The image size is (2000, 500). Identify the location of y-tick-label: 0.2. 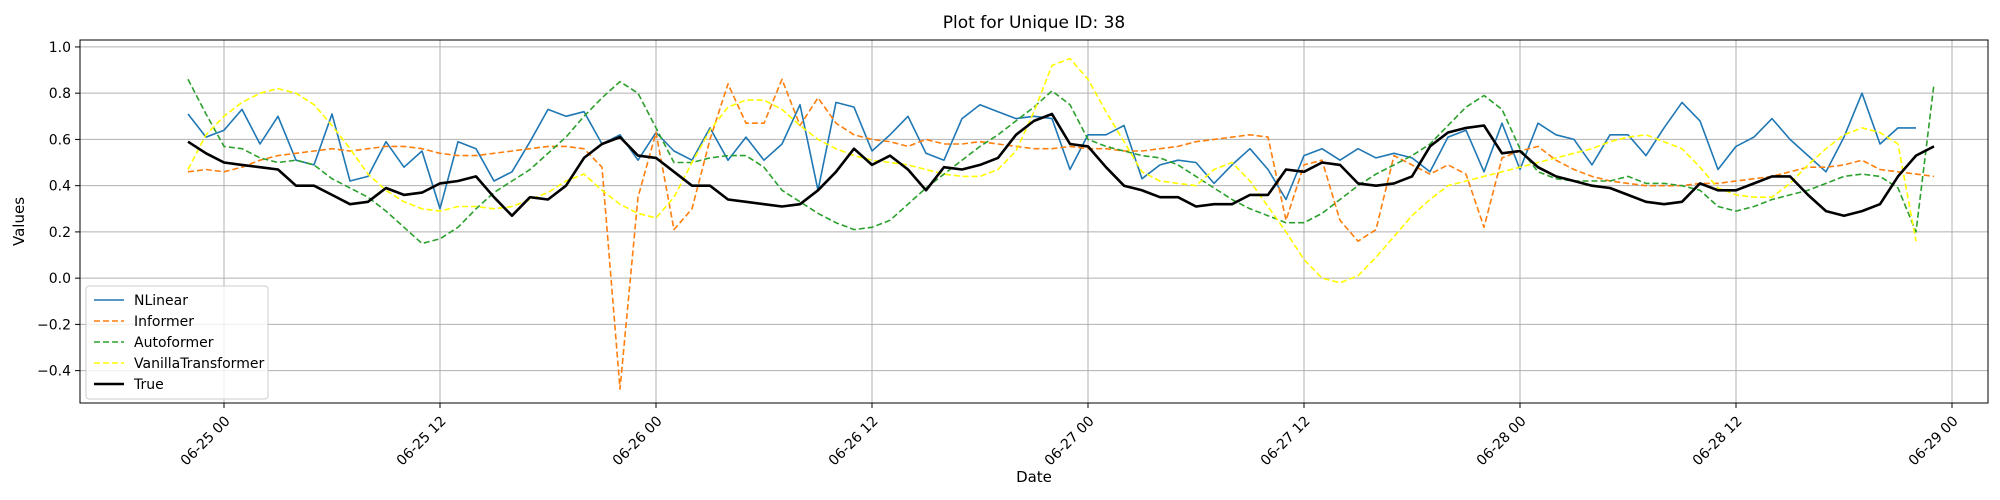
(60, 233).